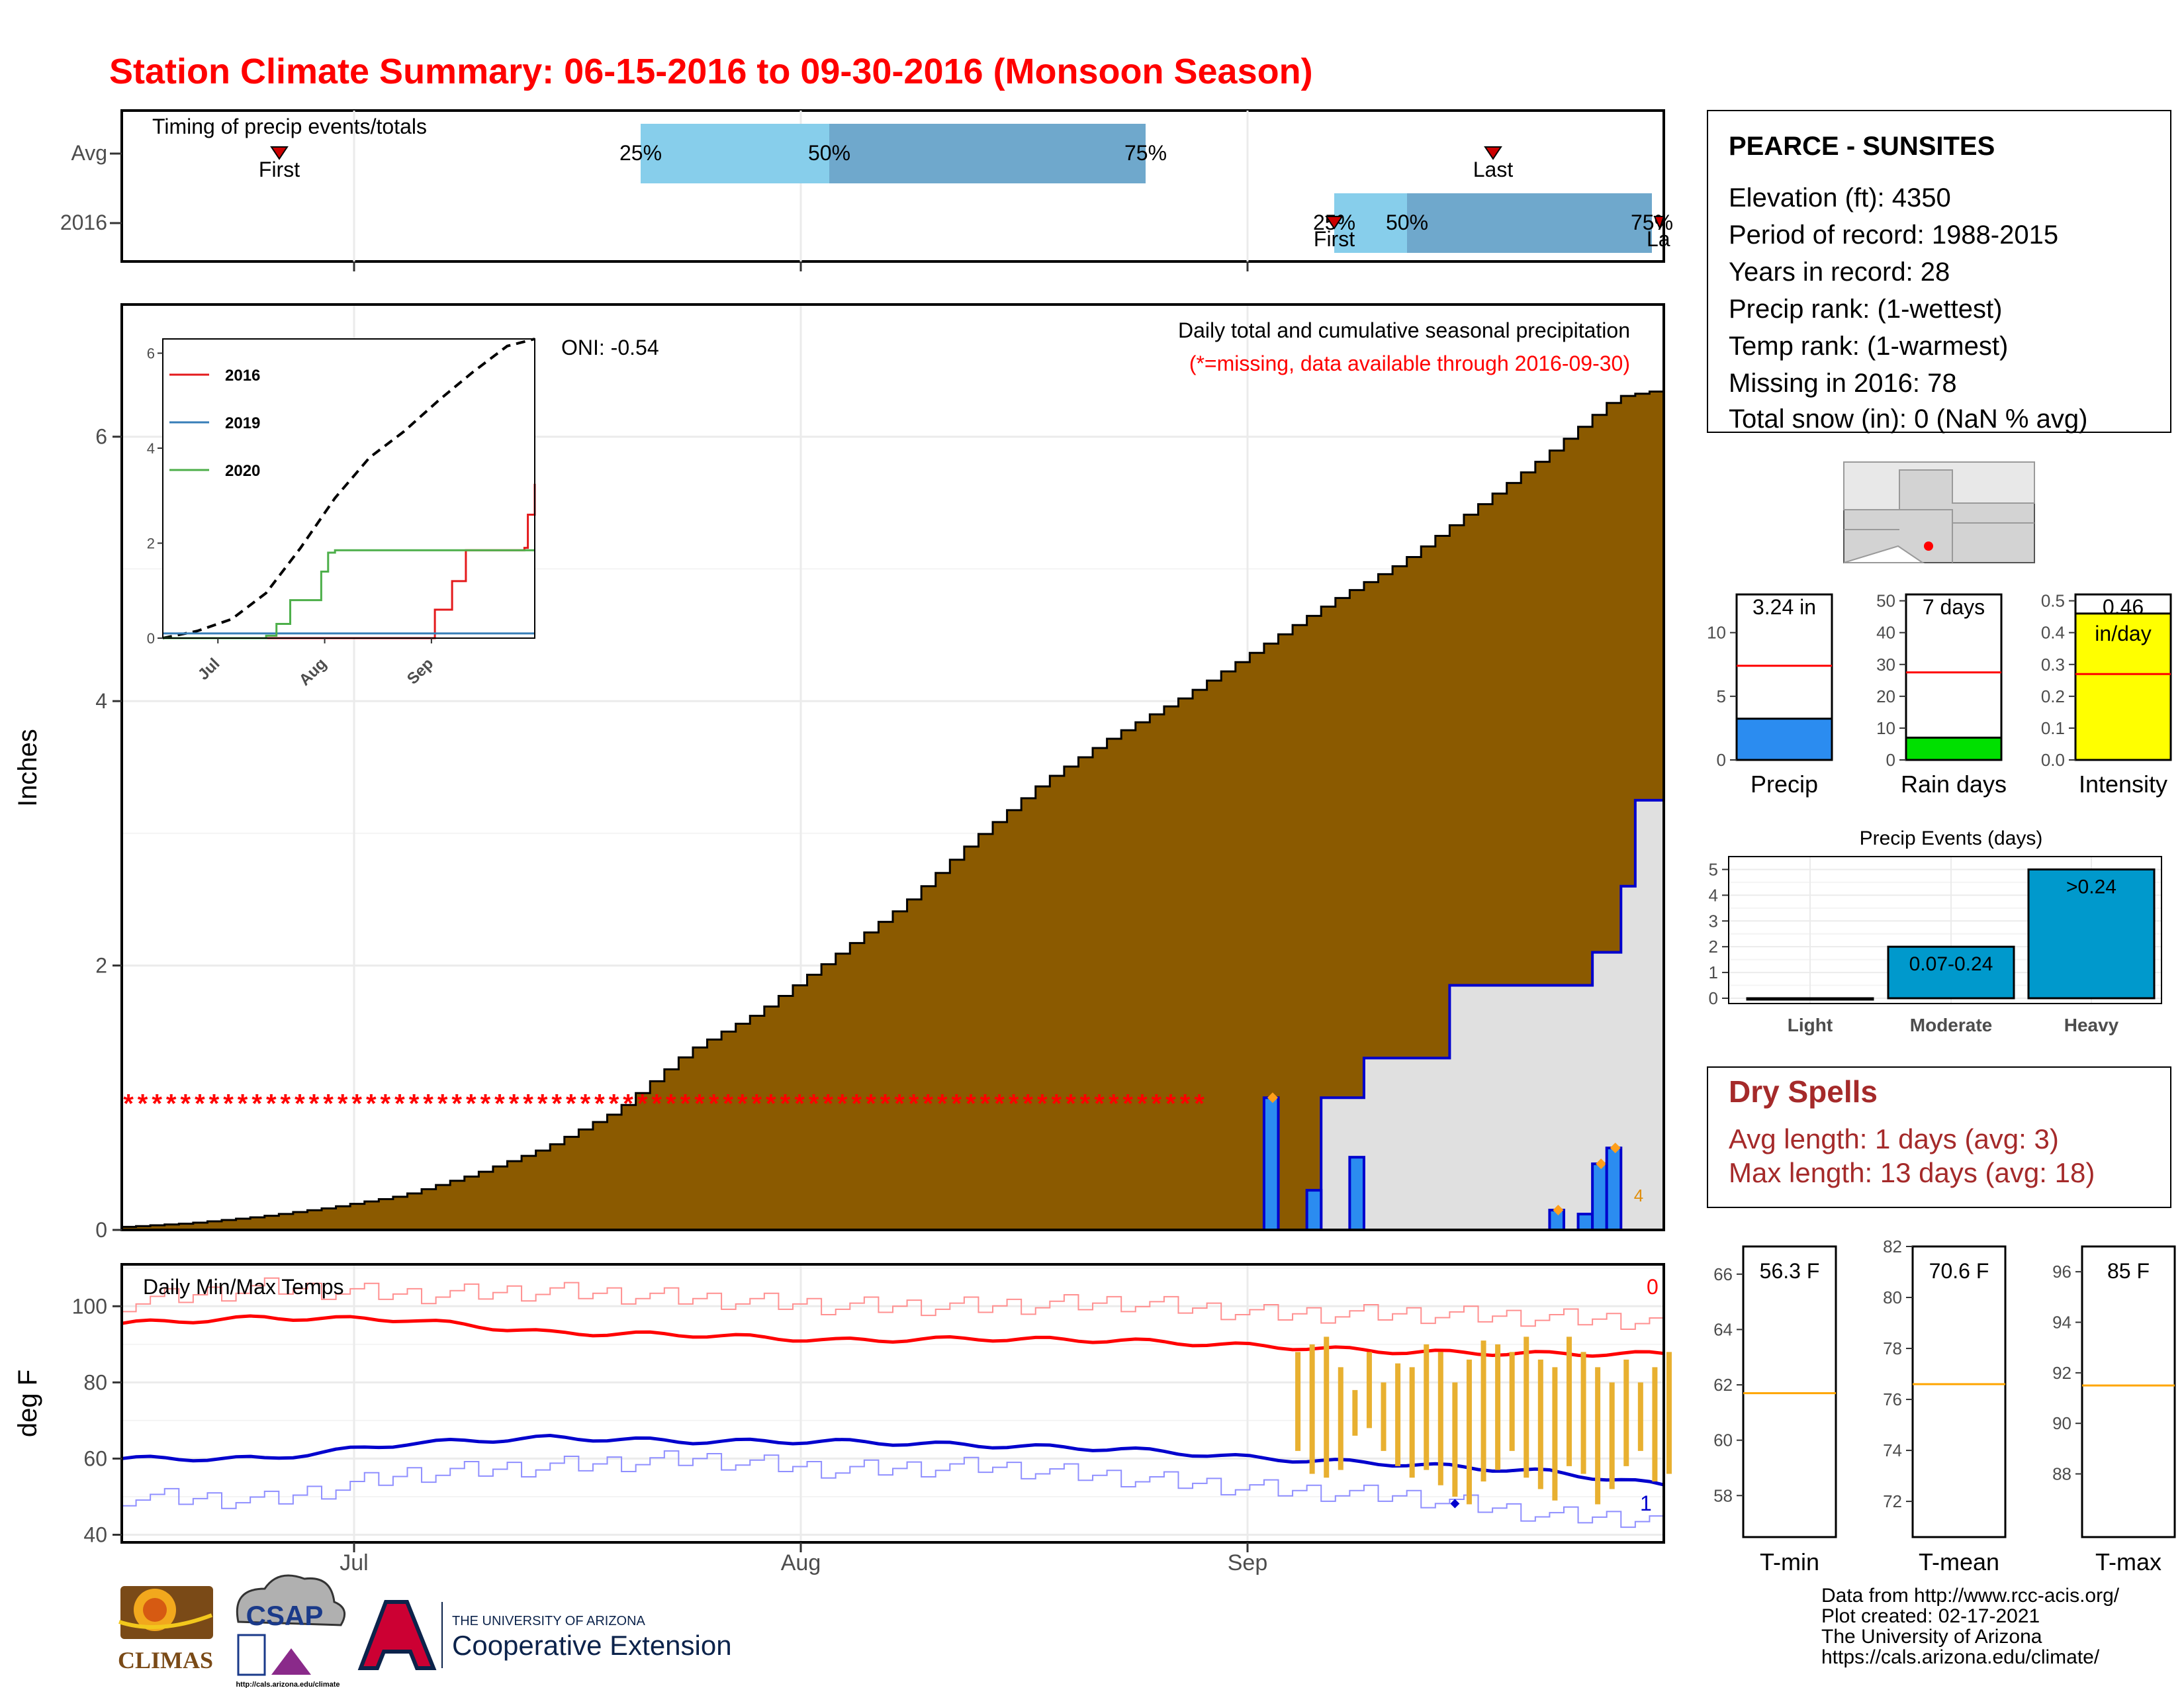 The image size is (2184, 1688). What do you see at coordinates (893, 1403) in the screenshot?
I see `temp-panel-frame` at bounding box center [893, 1403].